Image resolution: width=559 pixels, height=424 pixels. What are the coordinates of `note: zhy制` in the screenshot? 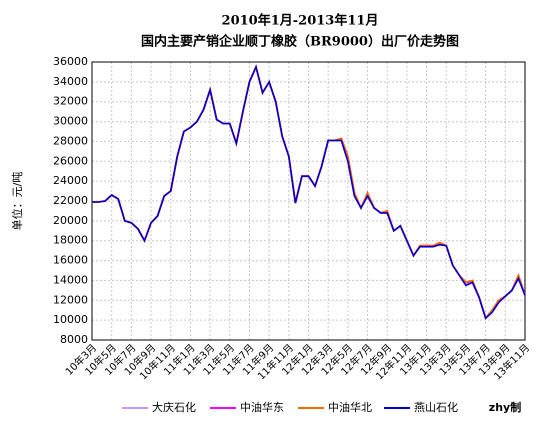 It's located at (505, 407).